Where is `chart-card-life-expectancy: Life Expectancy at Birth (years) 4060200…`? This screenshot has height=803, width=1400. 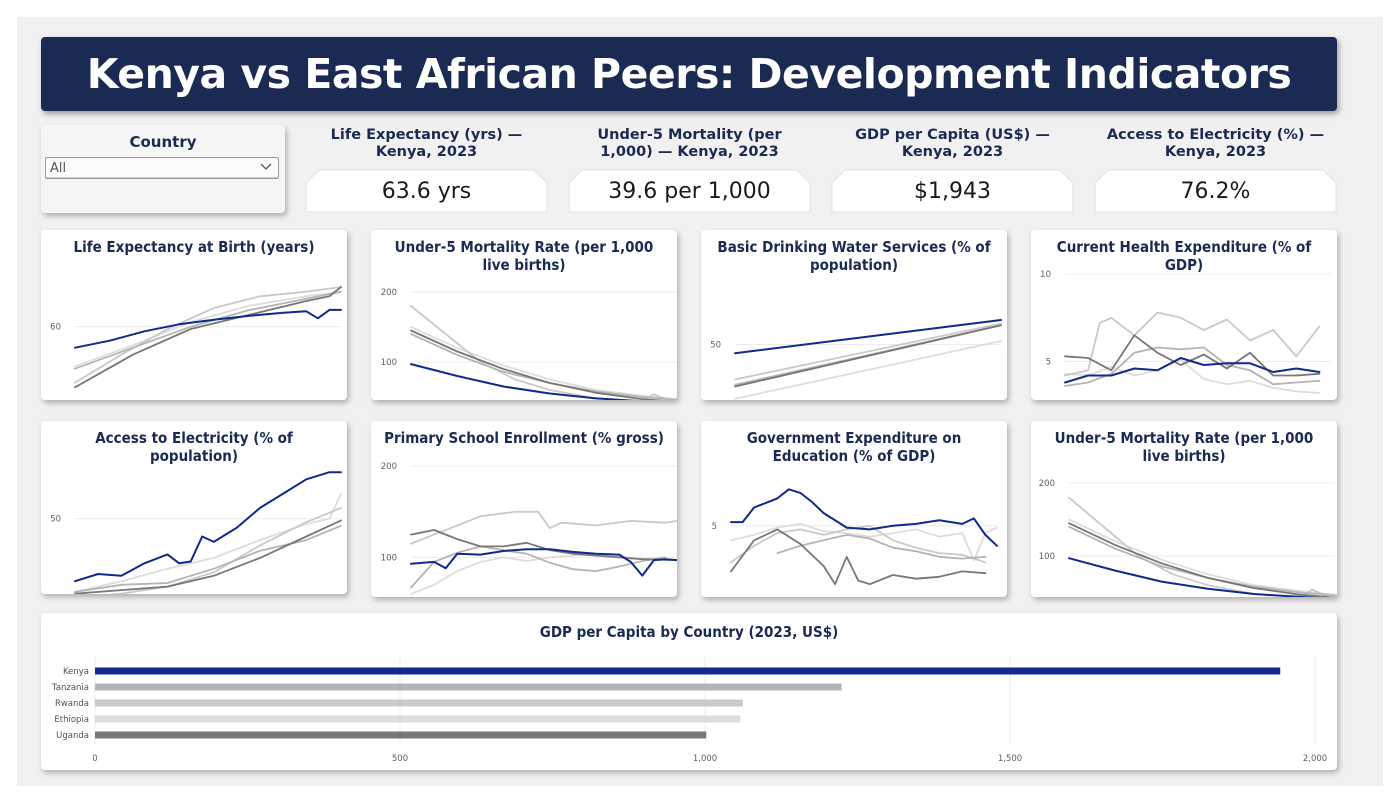
chart-card-life-expectancy: Life Expectancy at Birth (years) 4060200… is located at coordinates (194, 315).